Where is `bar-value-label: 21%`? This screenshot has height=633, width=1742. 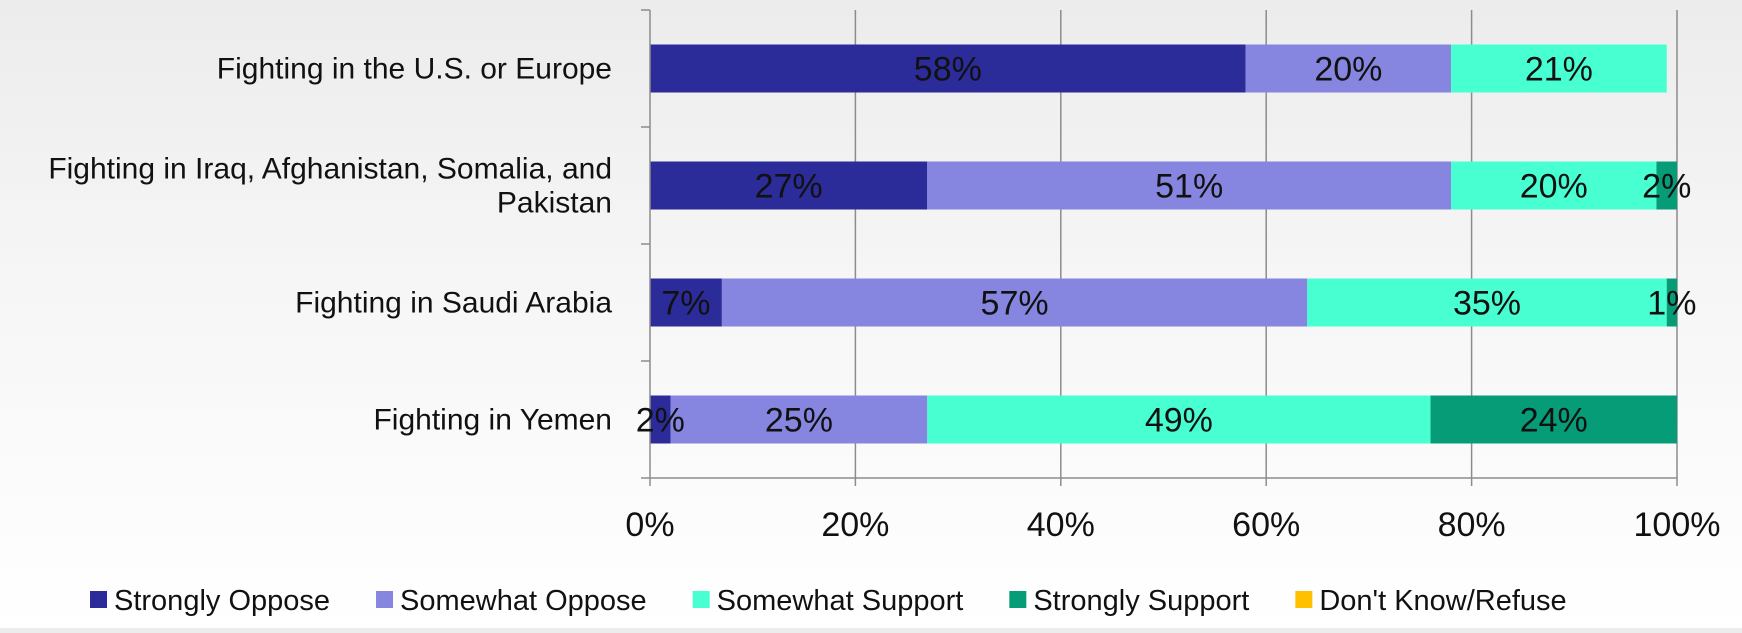 bar-value-label: 21% is located at coordinates (1559, 70).